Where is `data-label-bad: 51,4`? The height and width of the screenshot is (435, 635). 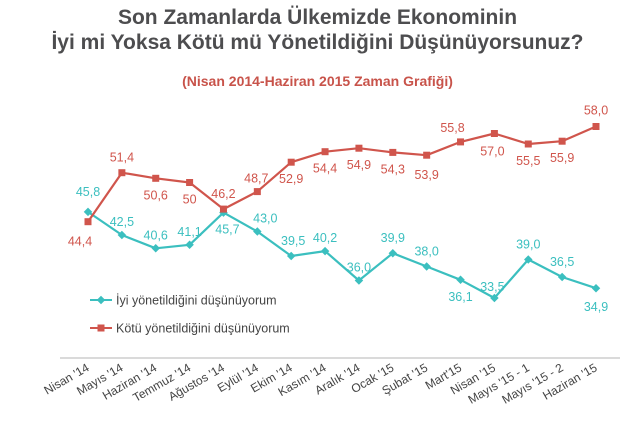
data-label-bad: 51,4 is located at coordinates (122, 158).